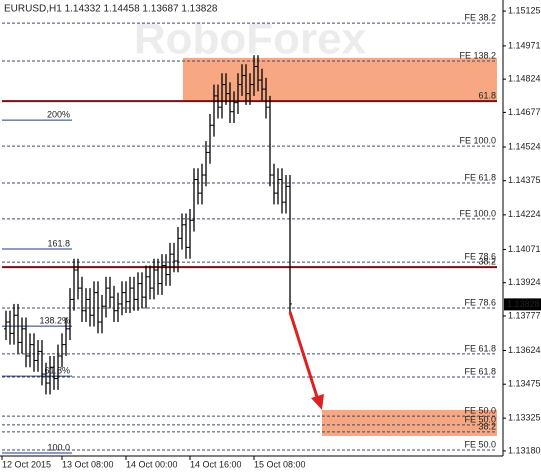 The width and height of the screenshot is (541, 474). Describe the element at coordinates (524, 146) in the screenshot. I see `y-tick-label: 1.14524` at that location.